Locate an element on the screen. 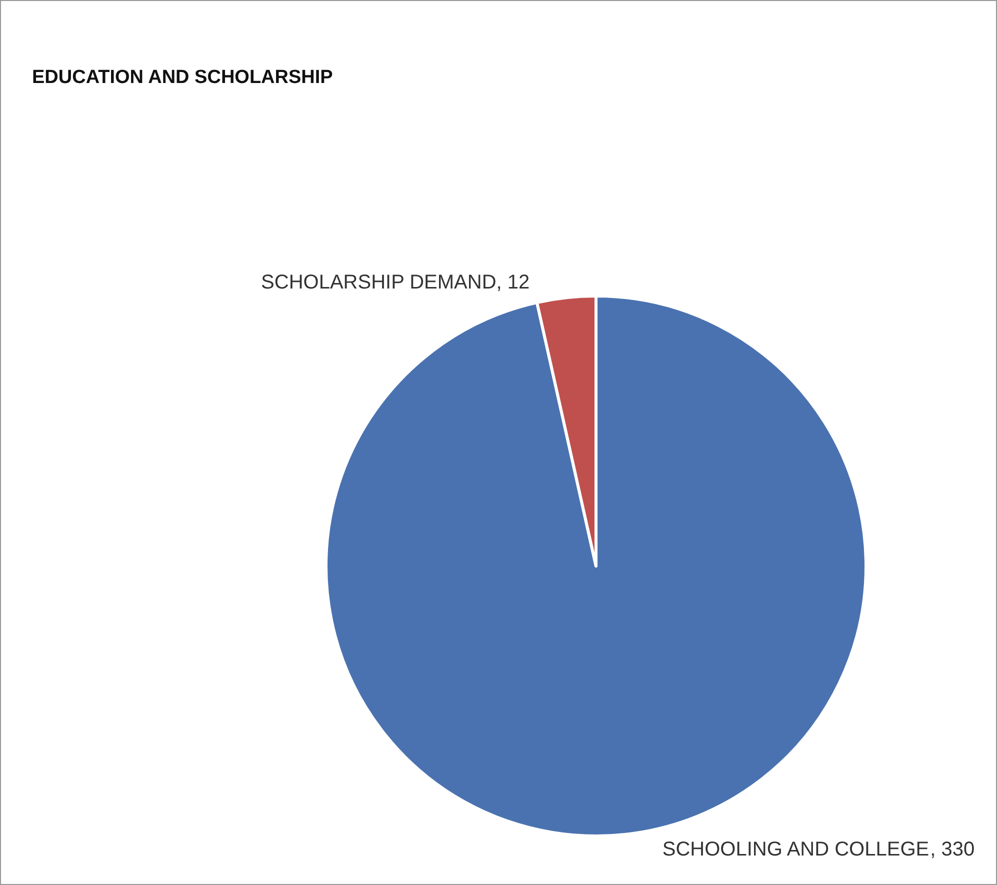 Image resolution: width=997 pixels, height=885 pixels. data-label: , 330 is located at coordinates (952, 849).